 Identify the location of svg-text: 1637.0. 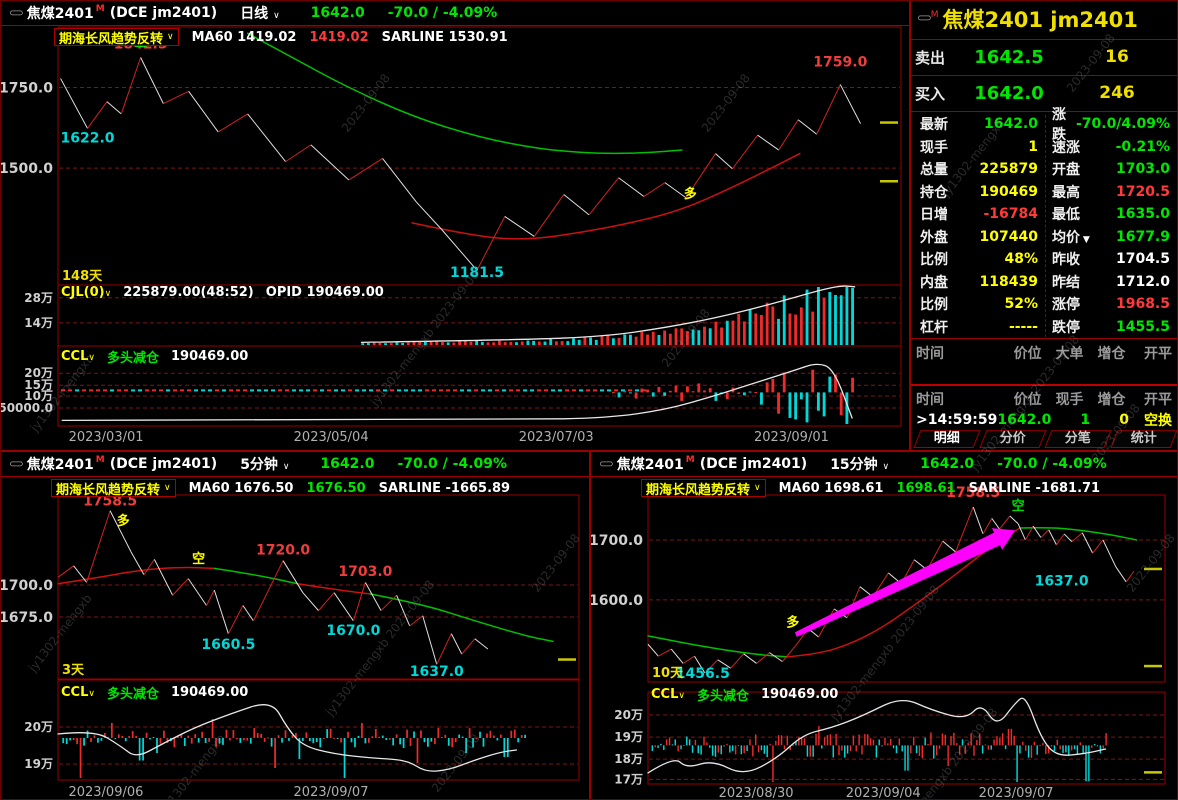
(1062, 582).